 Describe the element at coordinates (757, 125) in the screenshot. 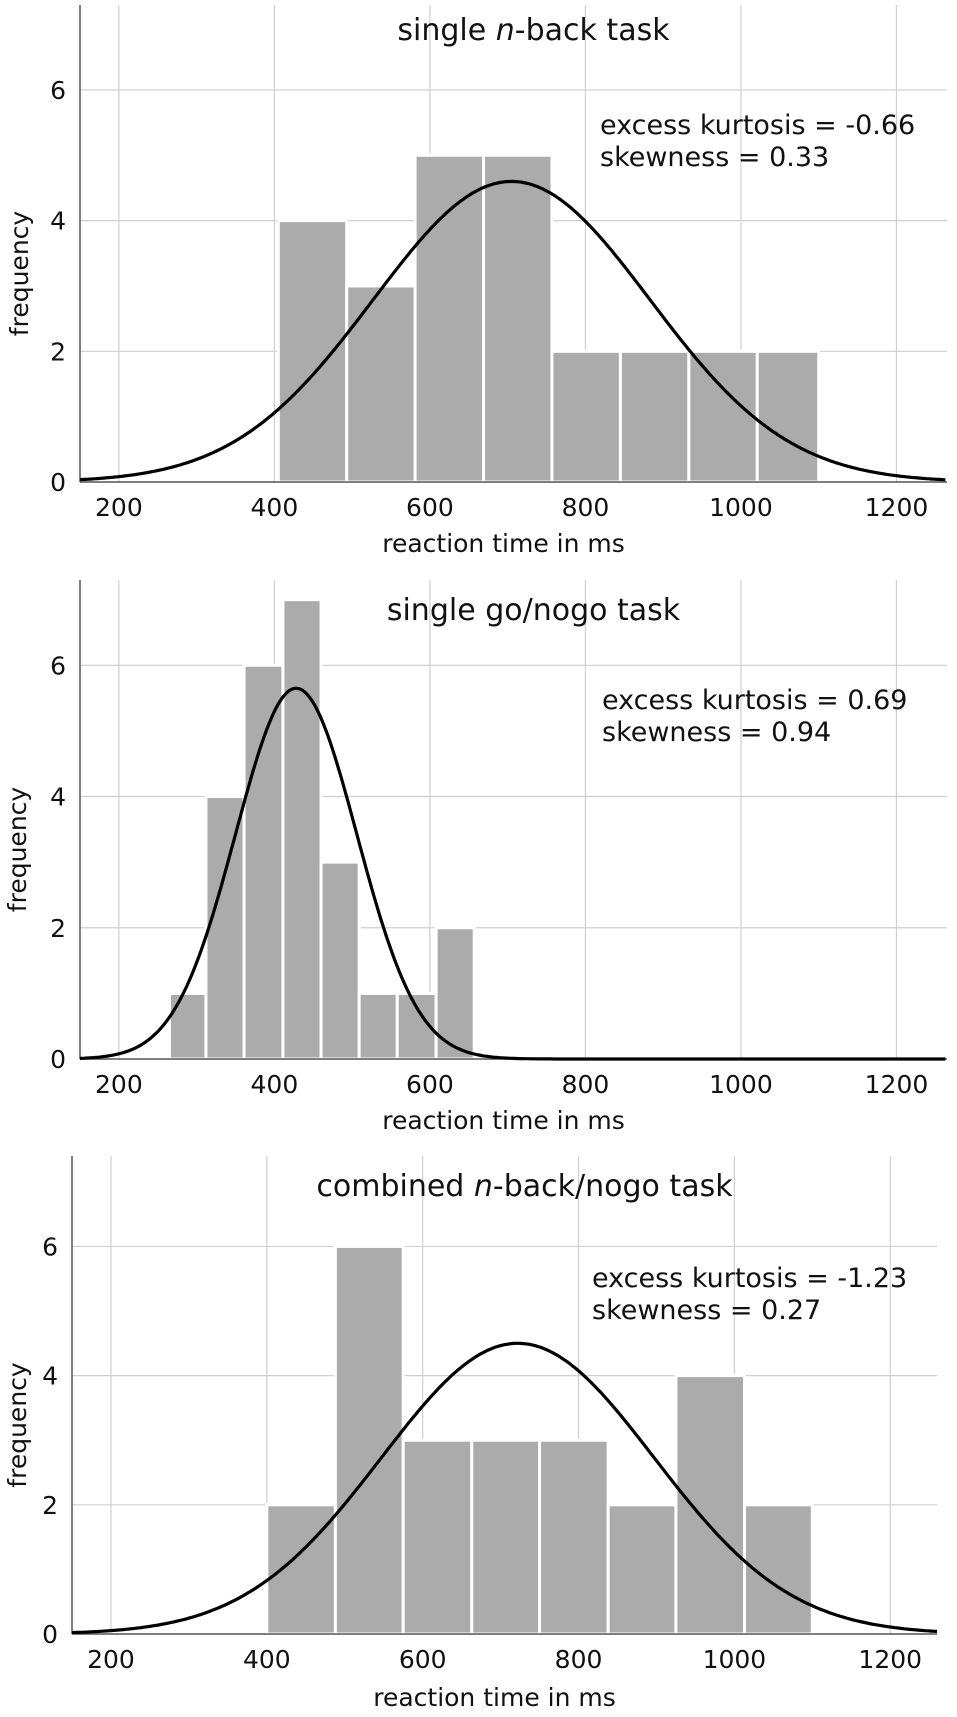

I see `kurtosis-annotation: excess kurtosis = -0.66` at that location.